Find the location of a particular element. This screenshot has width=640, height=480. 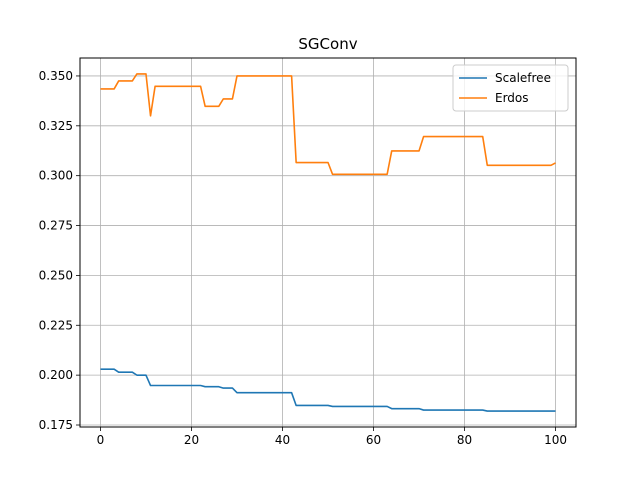

x-tick-label: 80 is located at coordinates (464, 440).